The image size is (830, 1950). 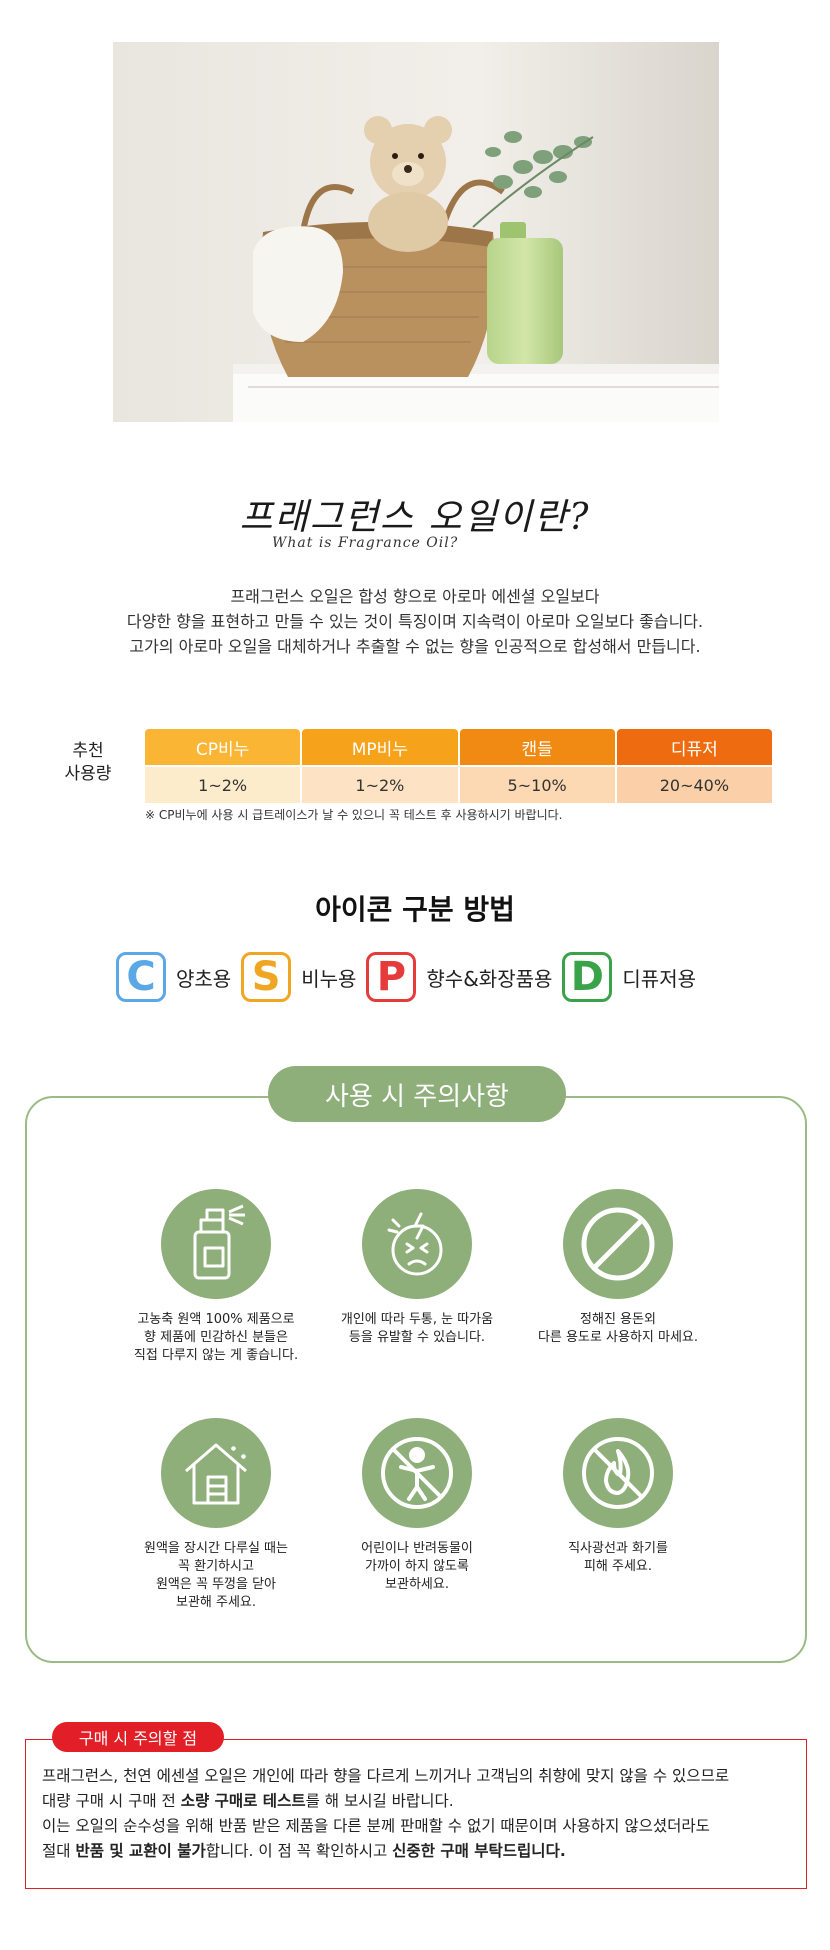 I want to click on caution-line: 향 제품에 민감하신 분들은, so click(x=216, y=1337).